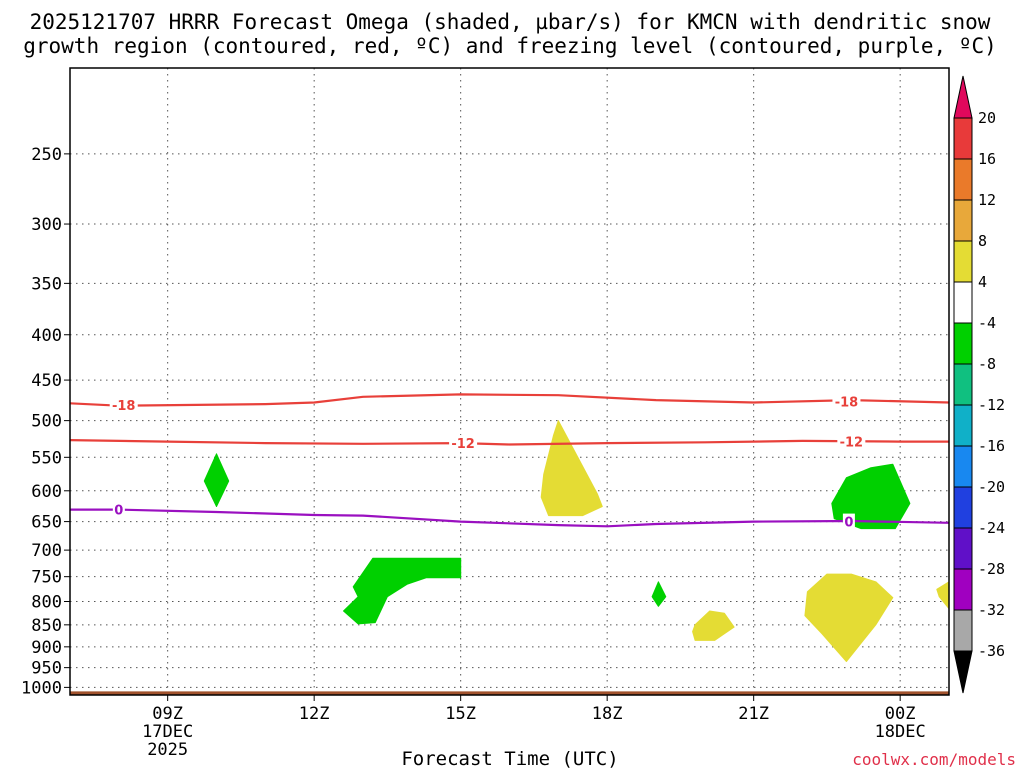 The height and width of the screenshot is (768, 1024). I want to click on colorbar-label-16: 16, so click(987, 159).